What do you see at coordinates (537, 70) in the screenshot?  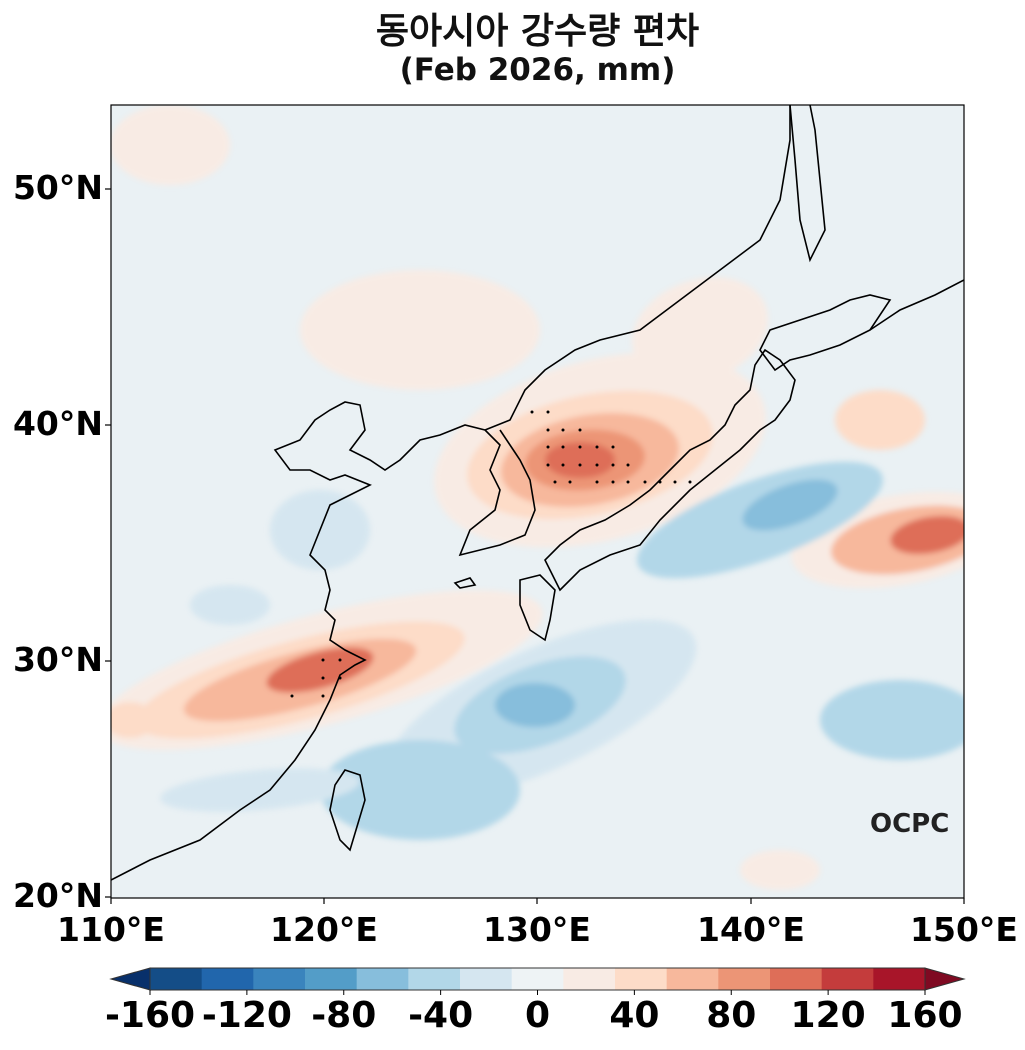 I see `map-subtitle: (Feb 2026, mm)` at bounding box center [537, 70].